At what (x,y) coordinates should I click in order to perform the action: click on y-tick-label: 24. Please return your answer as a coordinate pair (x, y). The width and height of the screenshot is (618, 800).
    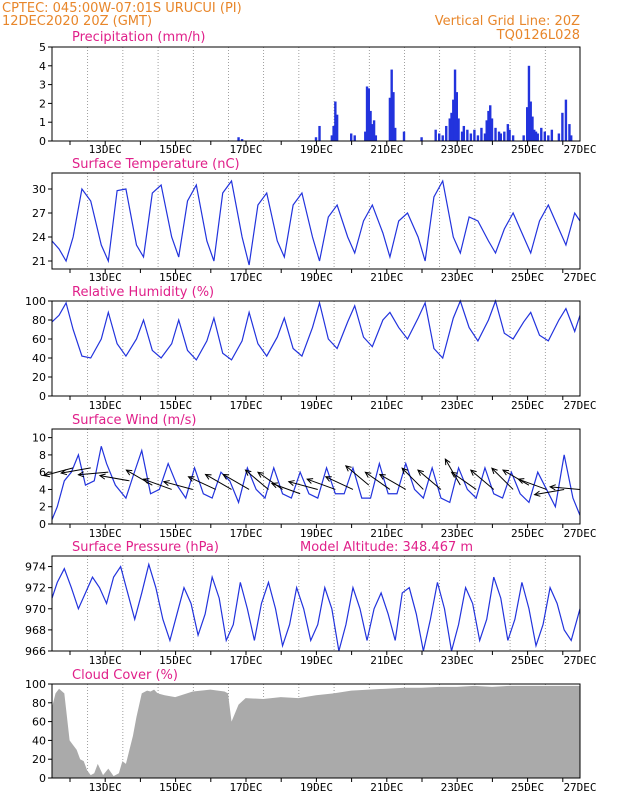
    Looking at the image, I should click on (39, 237).